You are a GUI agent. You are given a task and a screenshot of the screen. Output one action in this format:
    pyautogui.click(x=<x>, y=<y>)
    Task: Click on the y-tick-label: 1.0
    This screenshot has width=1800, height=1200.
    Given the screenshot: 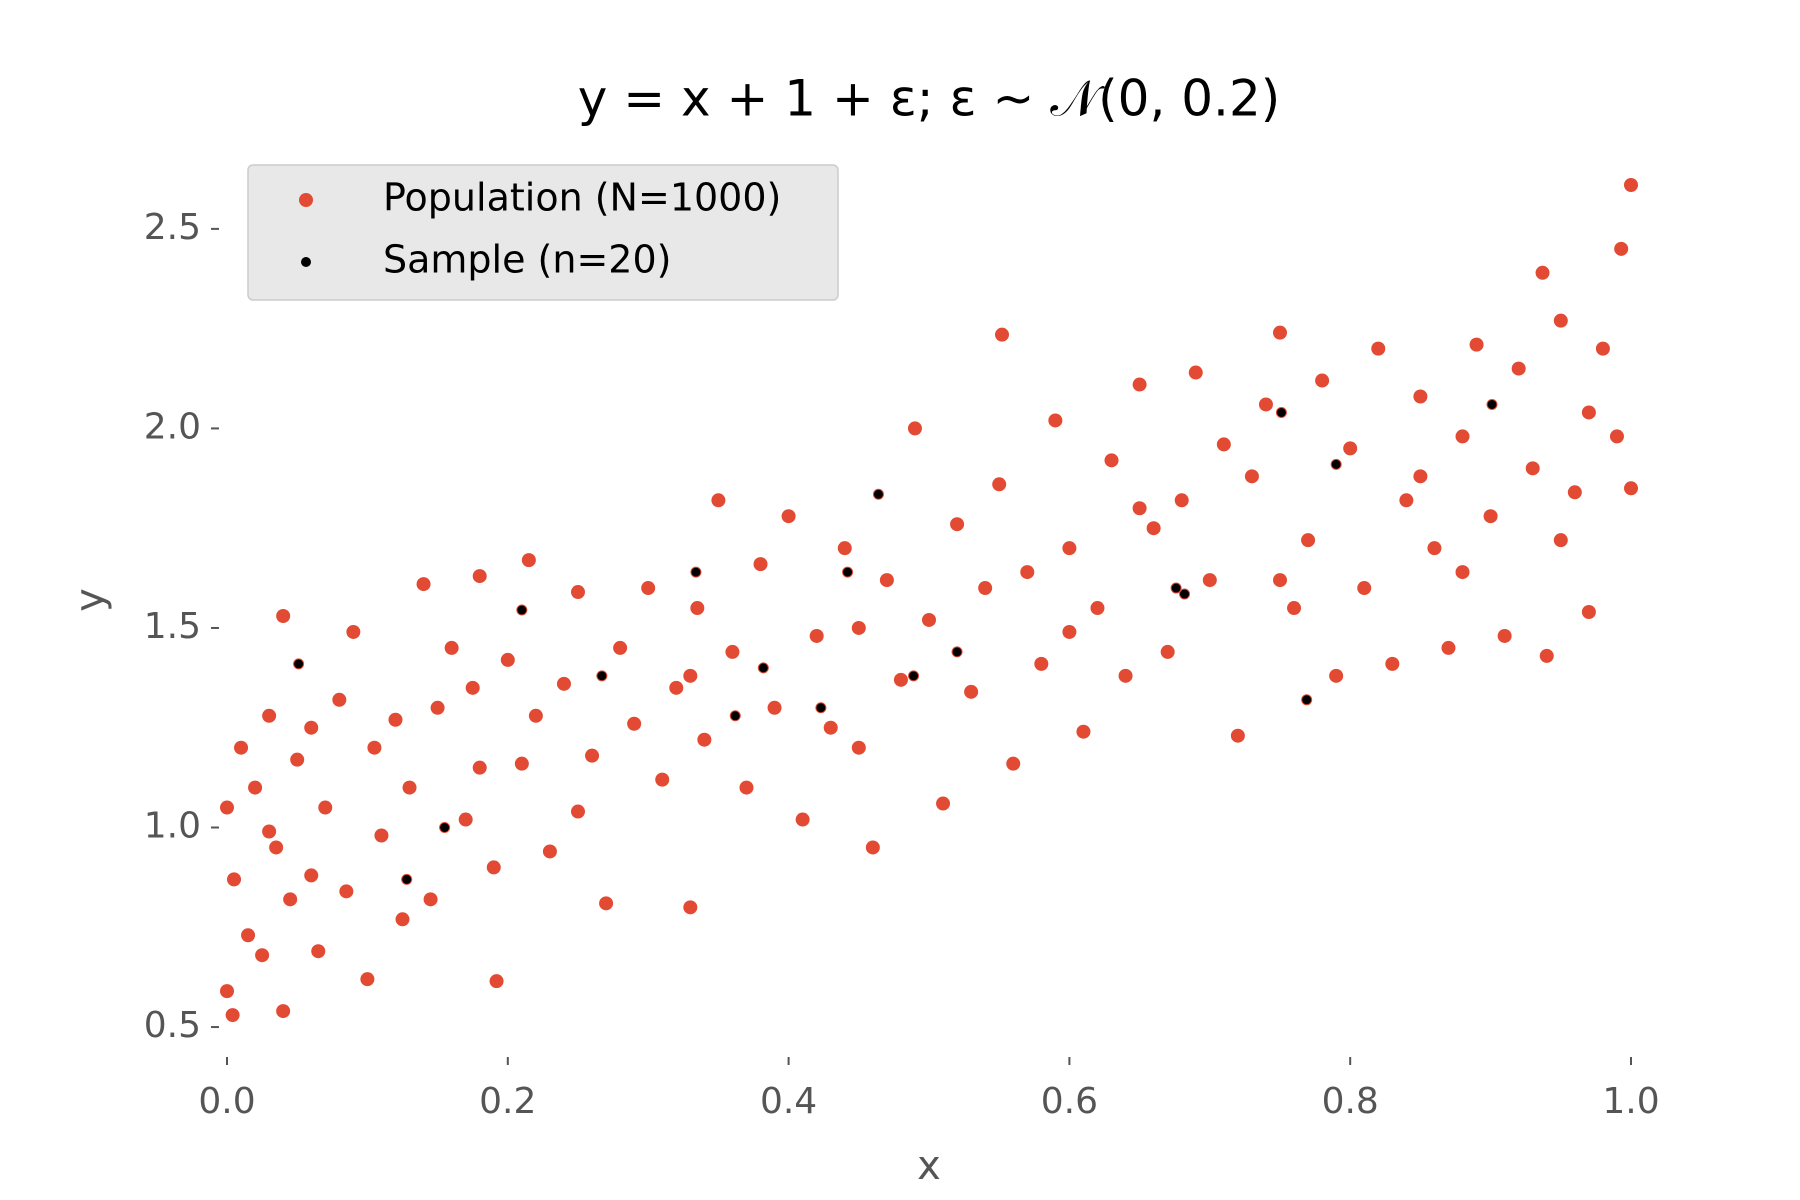 What is the action you would take?
    pyautogui.click(x=172, y=826)
    